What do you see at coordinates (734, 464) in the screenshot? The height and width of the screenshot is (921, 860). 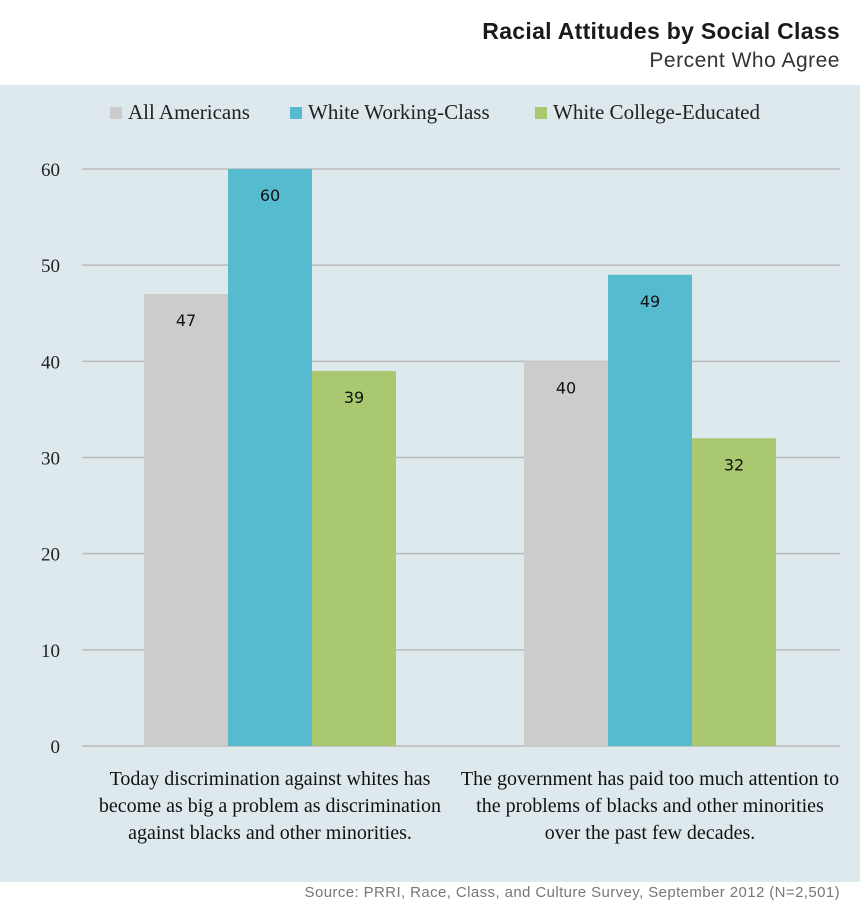 I see `data-label: 32` at bounding box center [734, 464].